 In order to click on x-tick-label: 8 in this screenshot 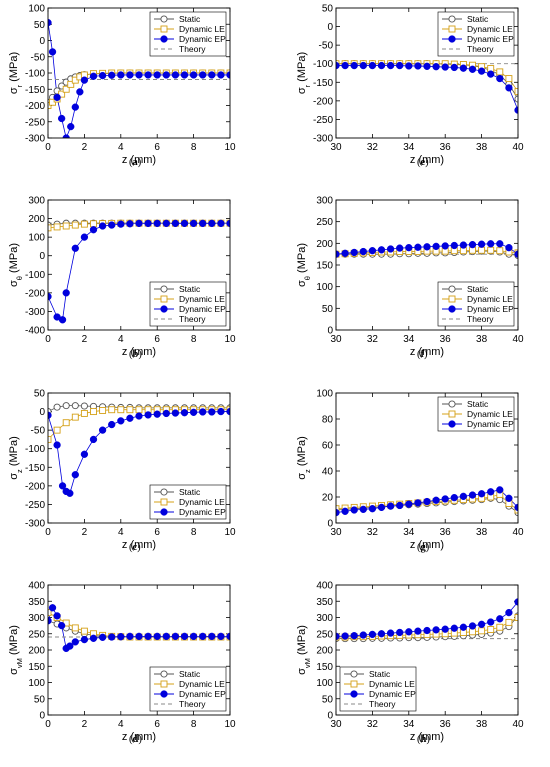, I will do `click(194, 147)`.